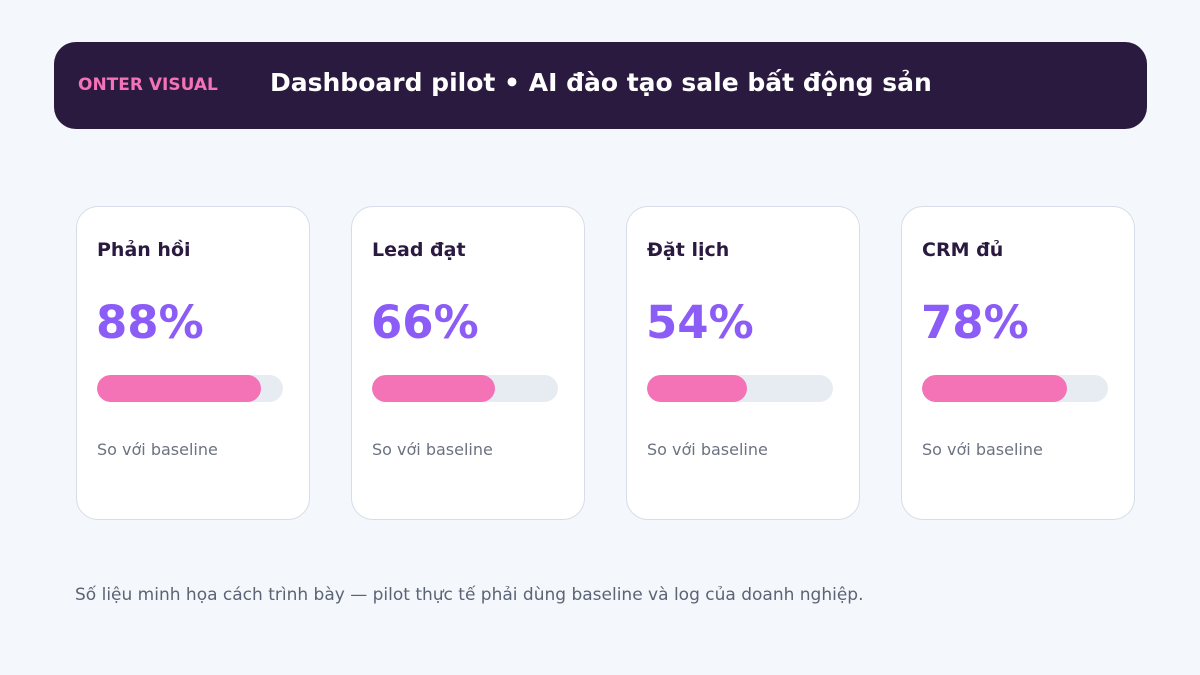  What do you see at coordinates (193, 363) in the screenshot?
I see `metric-card-phan-hoi: Phản hồi 88% So với baseline` at bounding box center [193, 363].